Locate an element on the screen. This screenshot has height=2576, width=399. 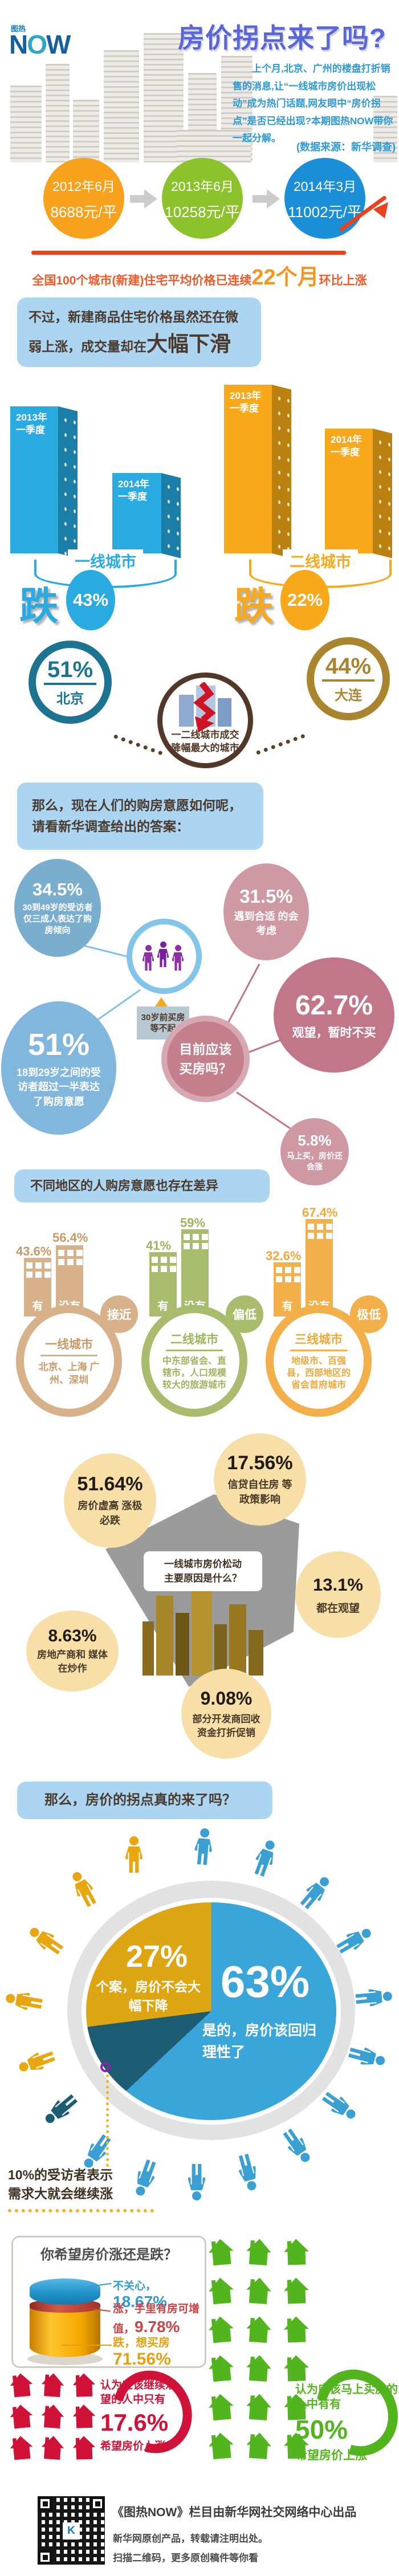
reason-pct: 13.1% is located at coordinates (338, 1584).